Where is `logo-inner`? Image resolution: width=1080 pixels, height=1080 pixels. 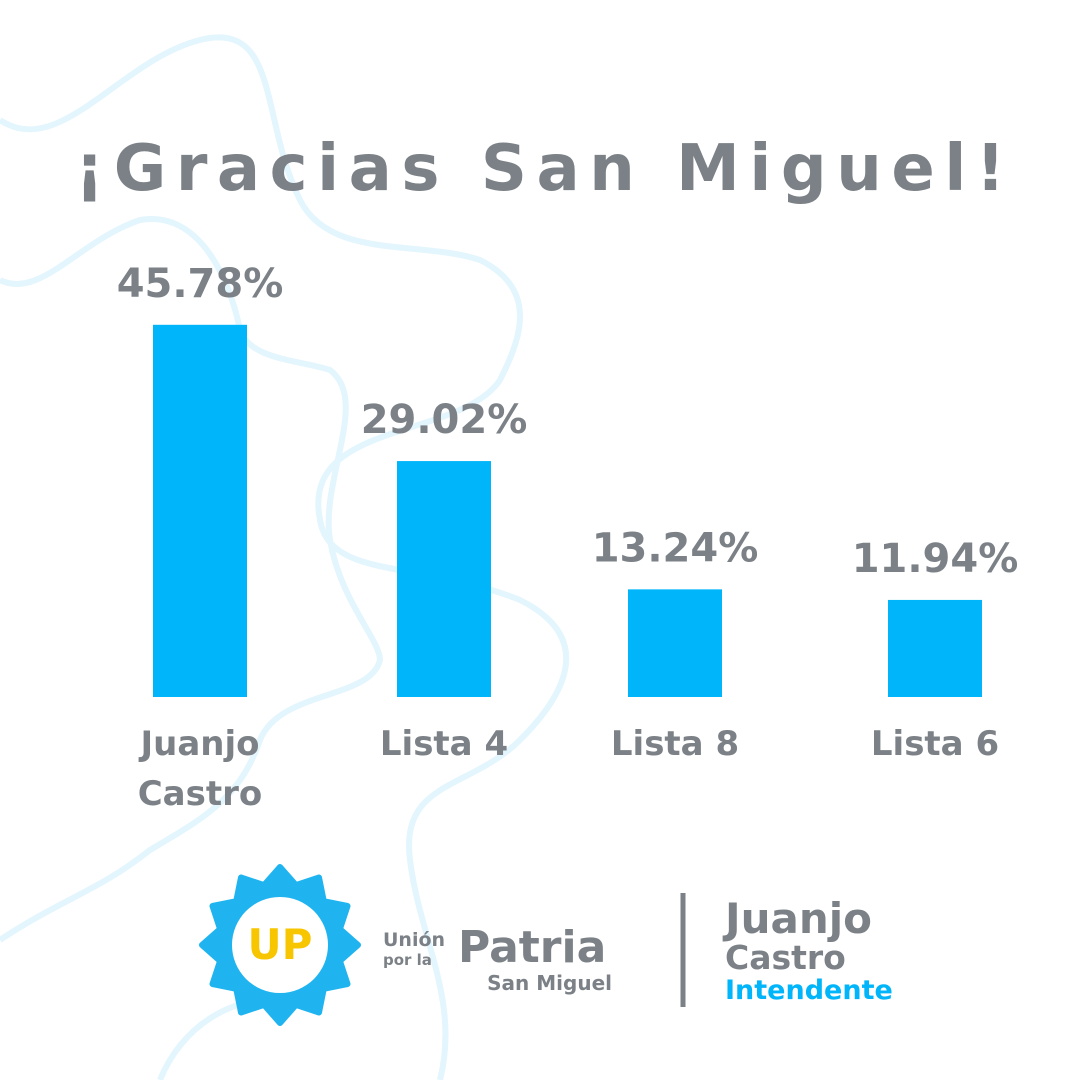 logo-inner is located at coordinates (280, 945).